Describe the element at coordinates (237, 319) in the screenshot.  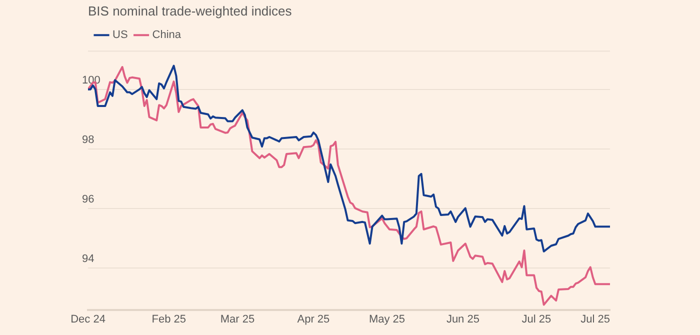
I see `x-tick-label: Mar 25` at that location.